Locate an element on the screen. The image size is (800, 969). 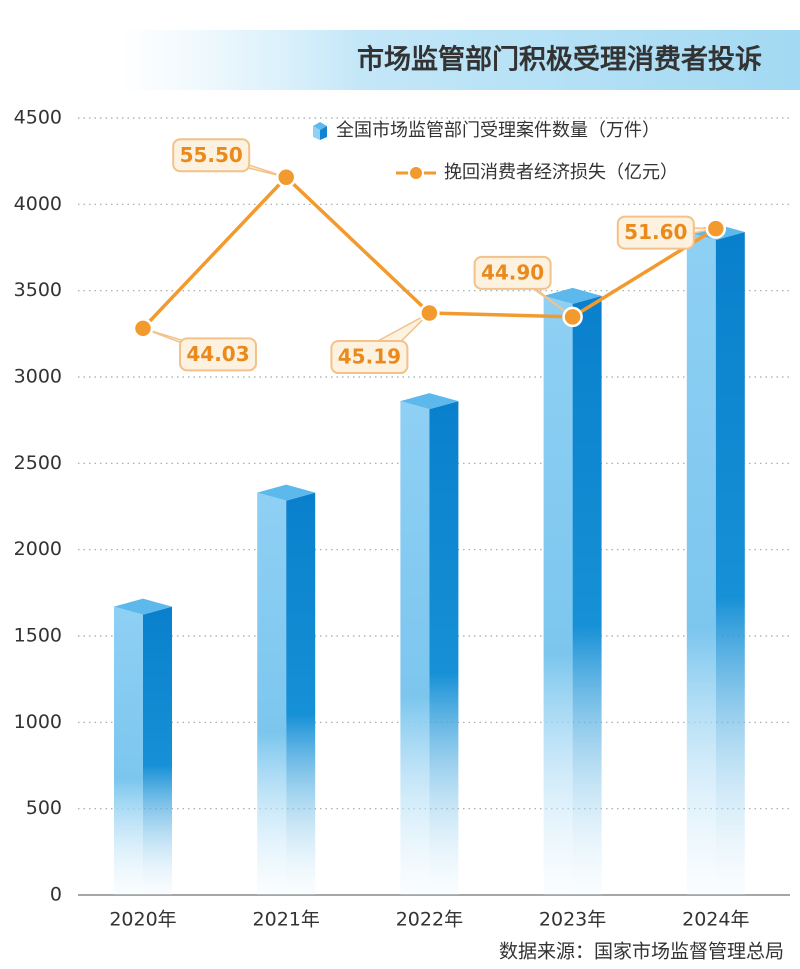
title-banner is located at coordinates (460, 60).